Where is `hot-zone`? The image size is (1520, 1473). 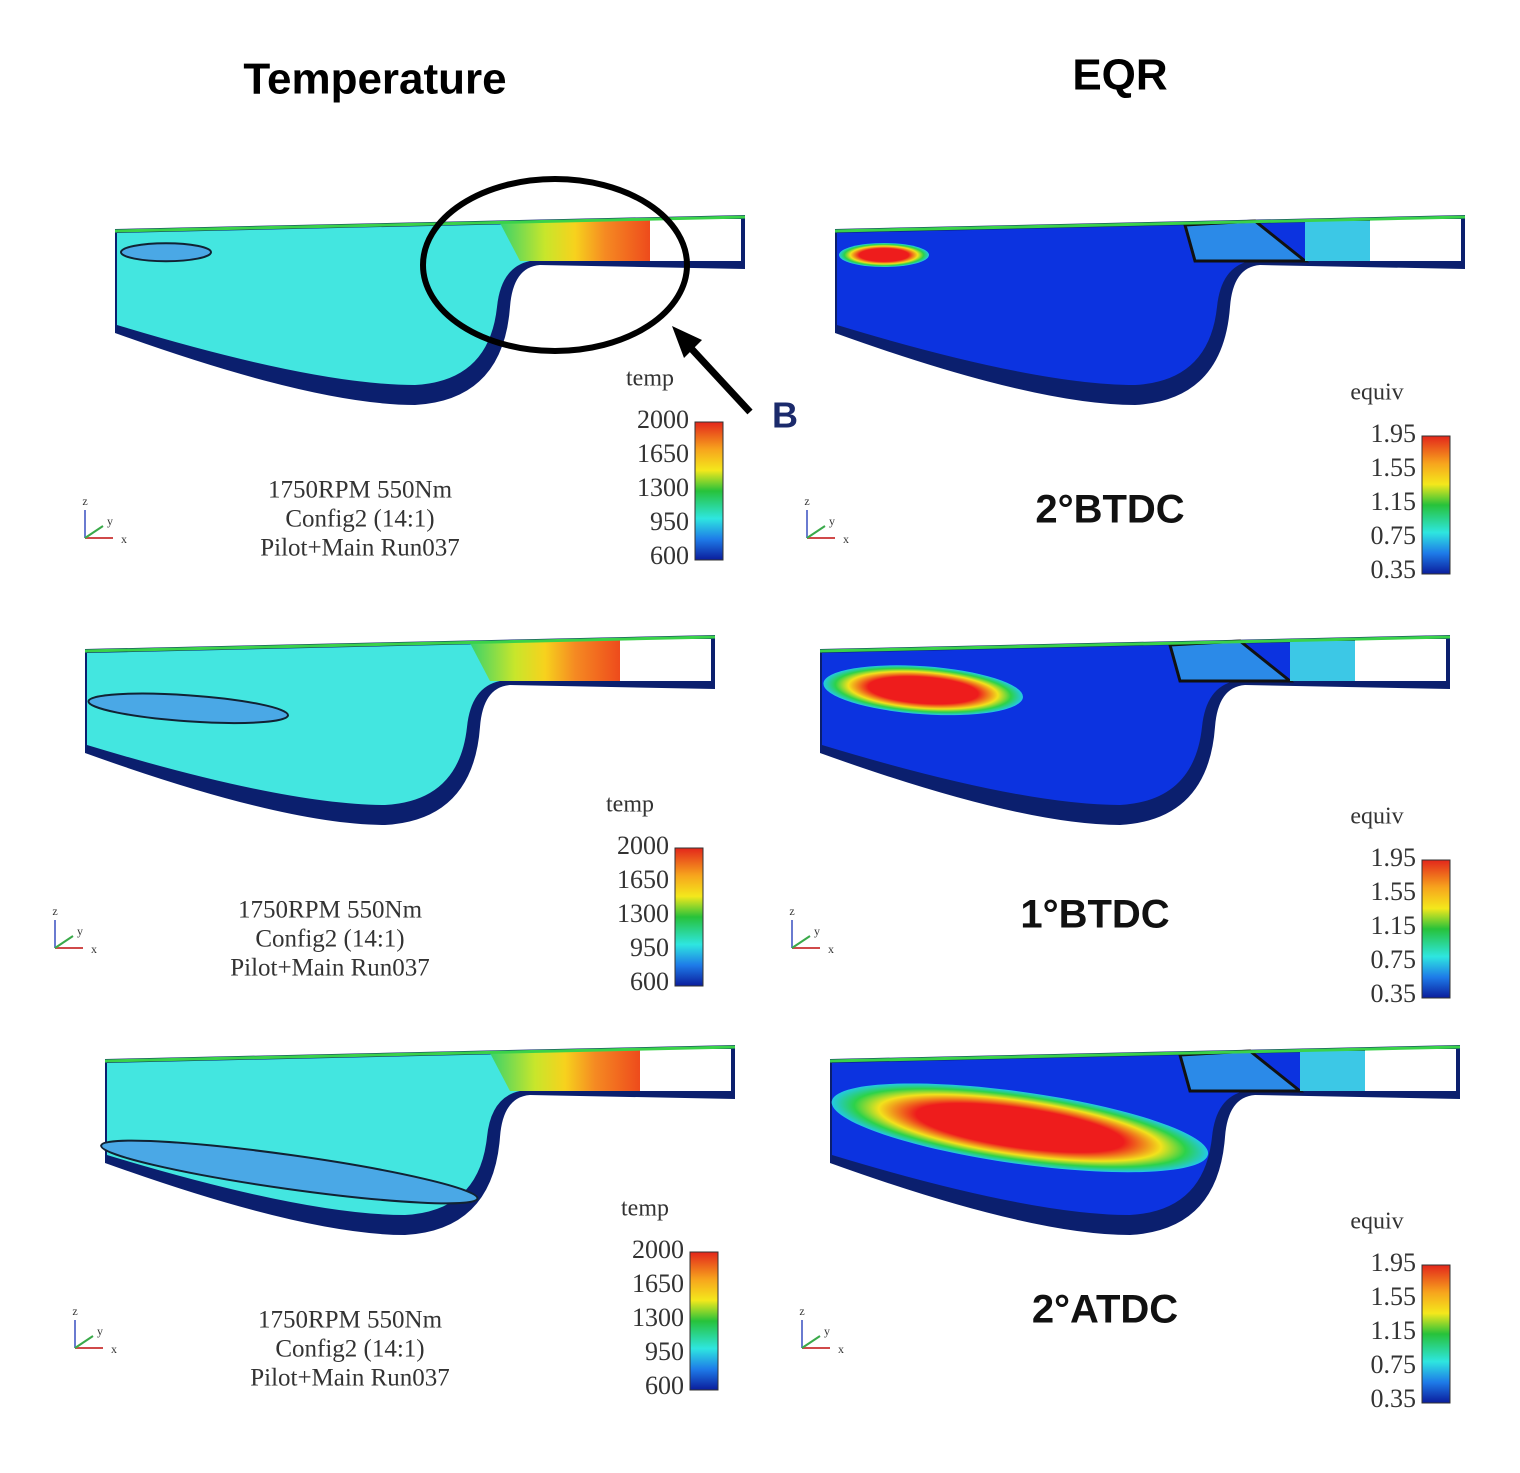
hot-zone is located at coordinates (575, 240).